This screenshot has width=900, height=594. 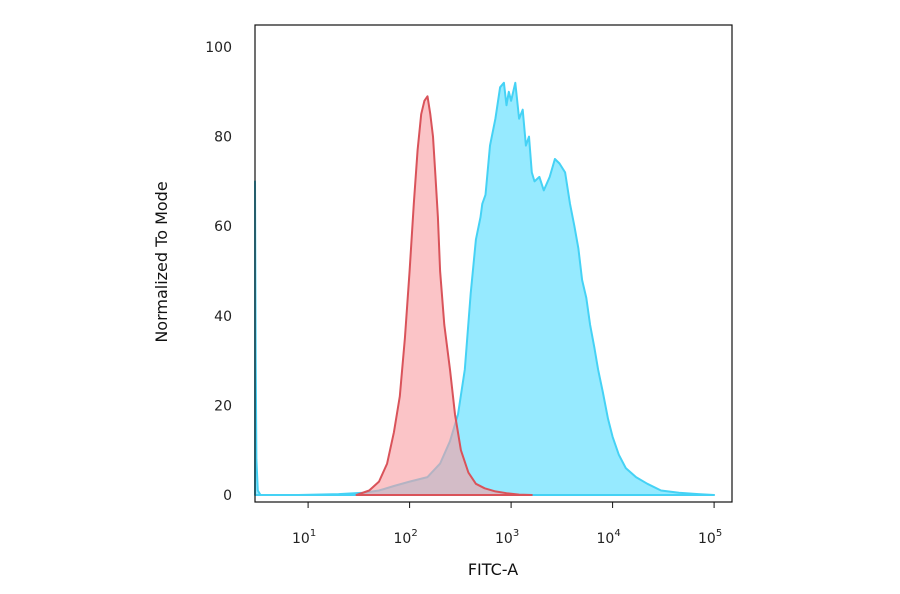 I want to click on x-axis-title: FITC-A, so click(x=493, y=569).